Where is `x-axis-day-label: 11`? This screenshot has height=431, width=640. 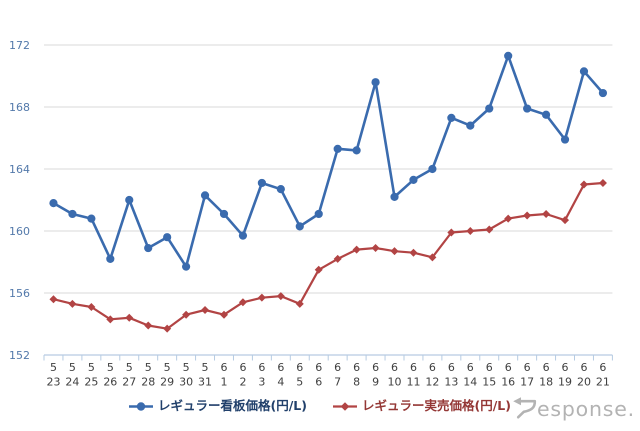 x-axis-day-label: 11 is located at coordinates (413, 382).